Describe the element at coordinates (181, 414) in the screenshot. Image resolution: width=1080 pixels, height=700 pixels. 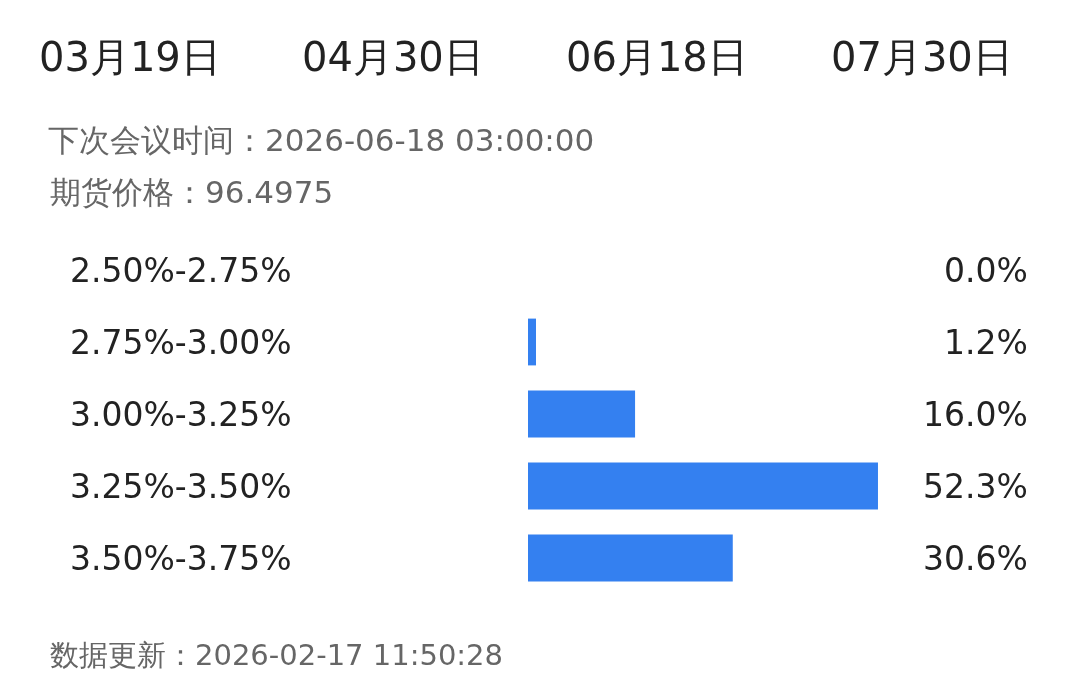
I see `y-tick-label: 3.00%-3.25%` at that location.